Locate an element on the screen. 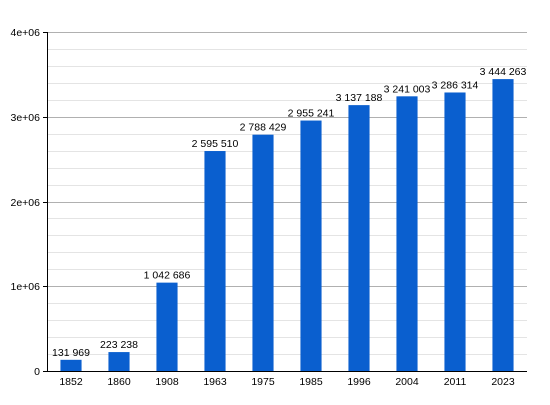 The height and width of the screenshot is (405, 550). y-tick-label: 3e+06 is located at coordinates (26, 118).